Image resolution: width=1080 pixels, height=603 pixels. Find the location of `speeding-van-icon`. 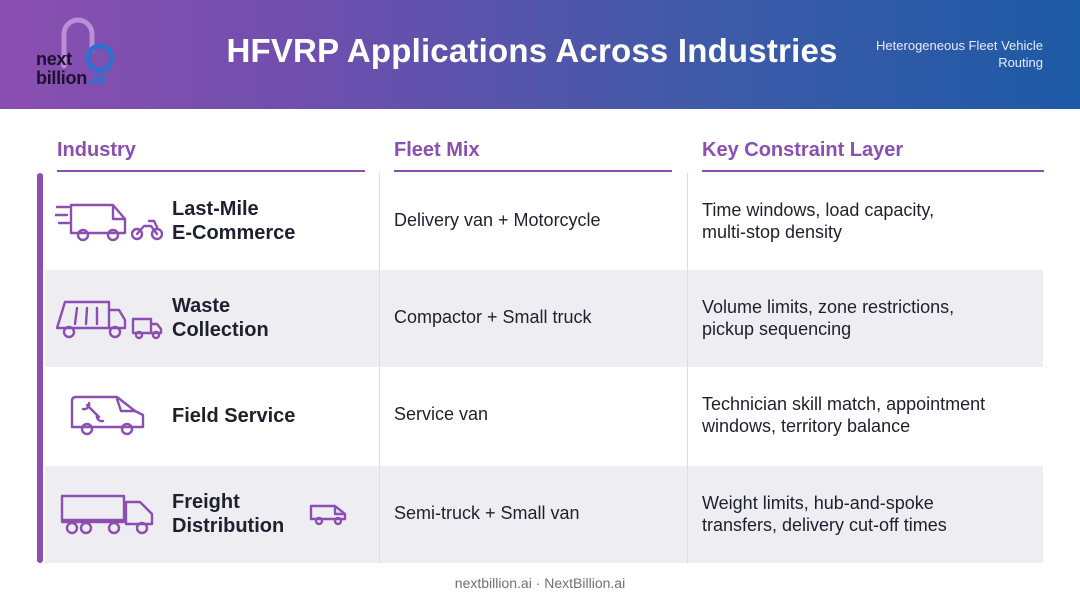

speeding-van-icon is located at coordinates (90, 222).